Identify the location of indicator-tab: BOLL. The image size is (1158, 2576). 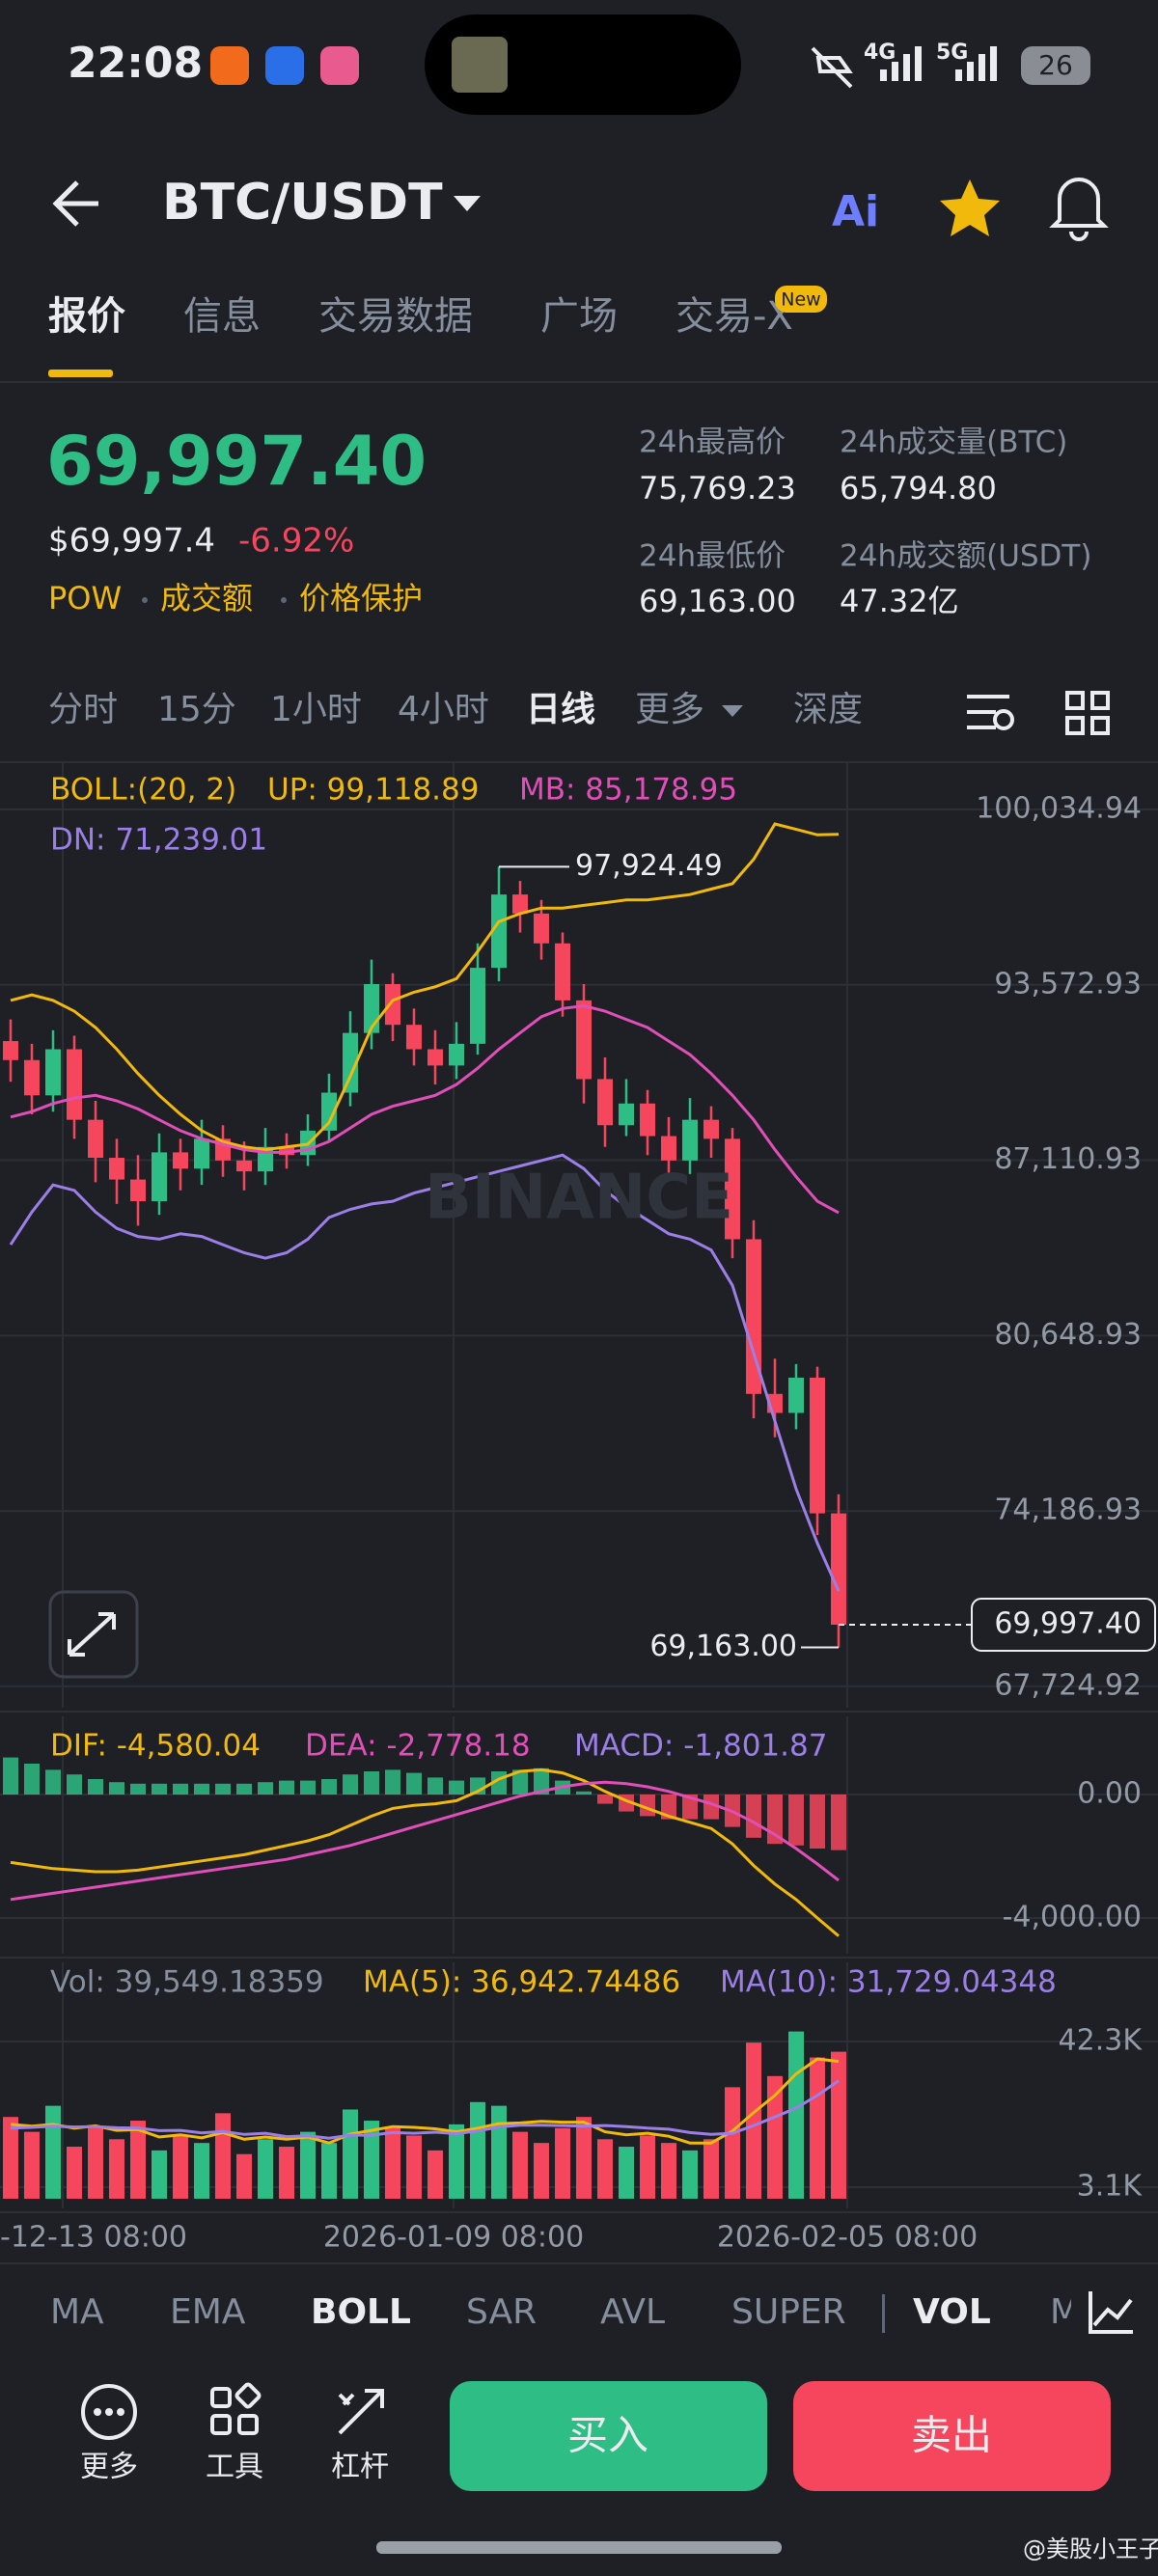
(361, 2312).